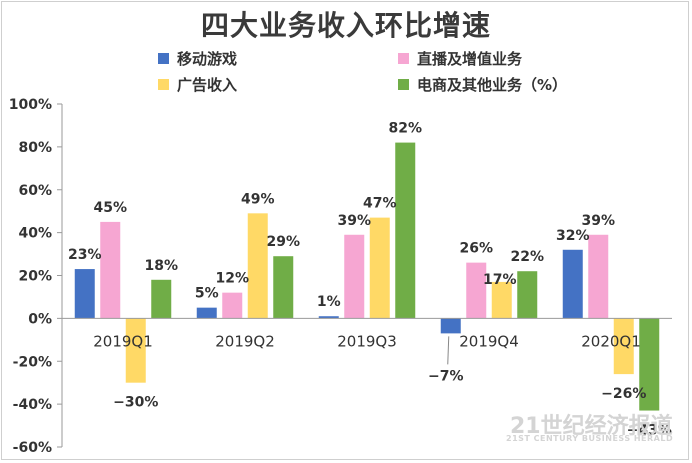  Describe the element at coordinates (379, 268) in the screenshot. I see `bar-2019q3-s2` at that location.